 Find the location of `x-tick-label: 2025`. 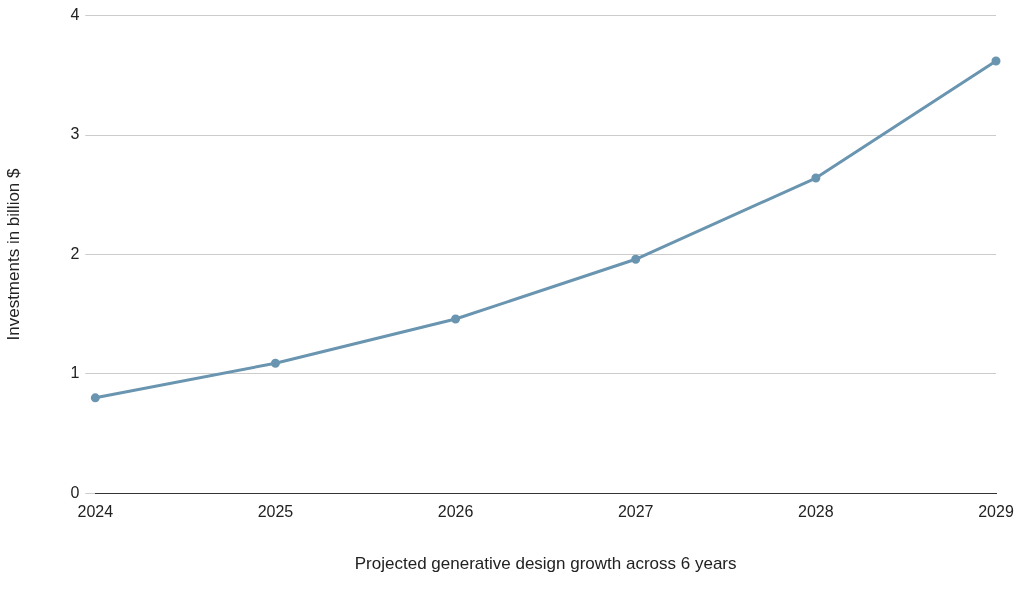

x-tick-label: 2025 is located at coordinates (275, 512).